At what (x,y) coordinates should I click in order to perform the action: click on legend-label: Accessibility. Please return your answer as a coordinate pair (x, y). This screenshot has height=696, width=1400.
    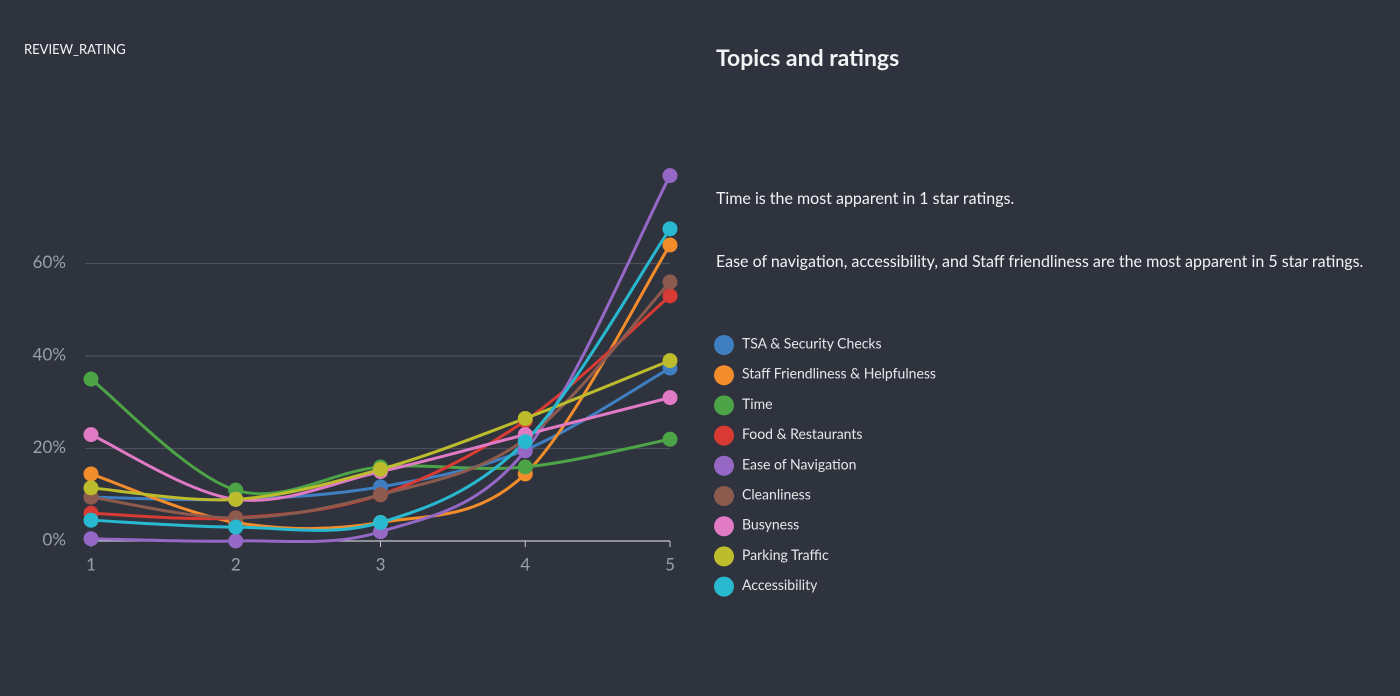
    Looking at the image, I should click on (780, 584).